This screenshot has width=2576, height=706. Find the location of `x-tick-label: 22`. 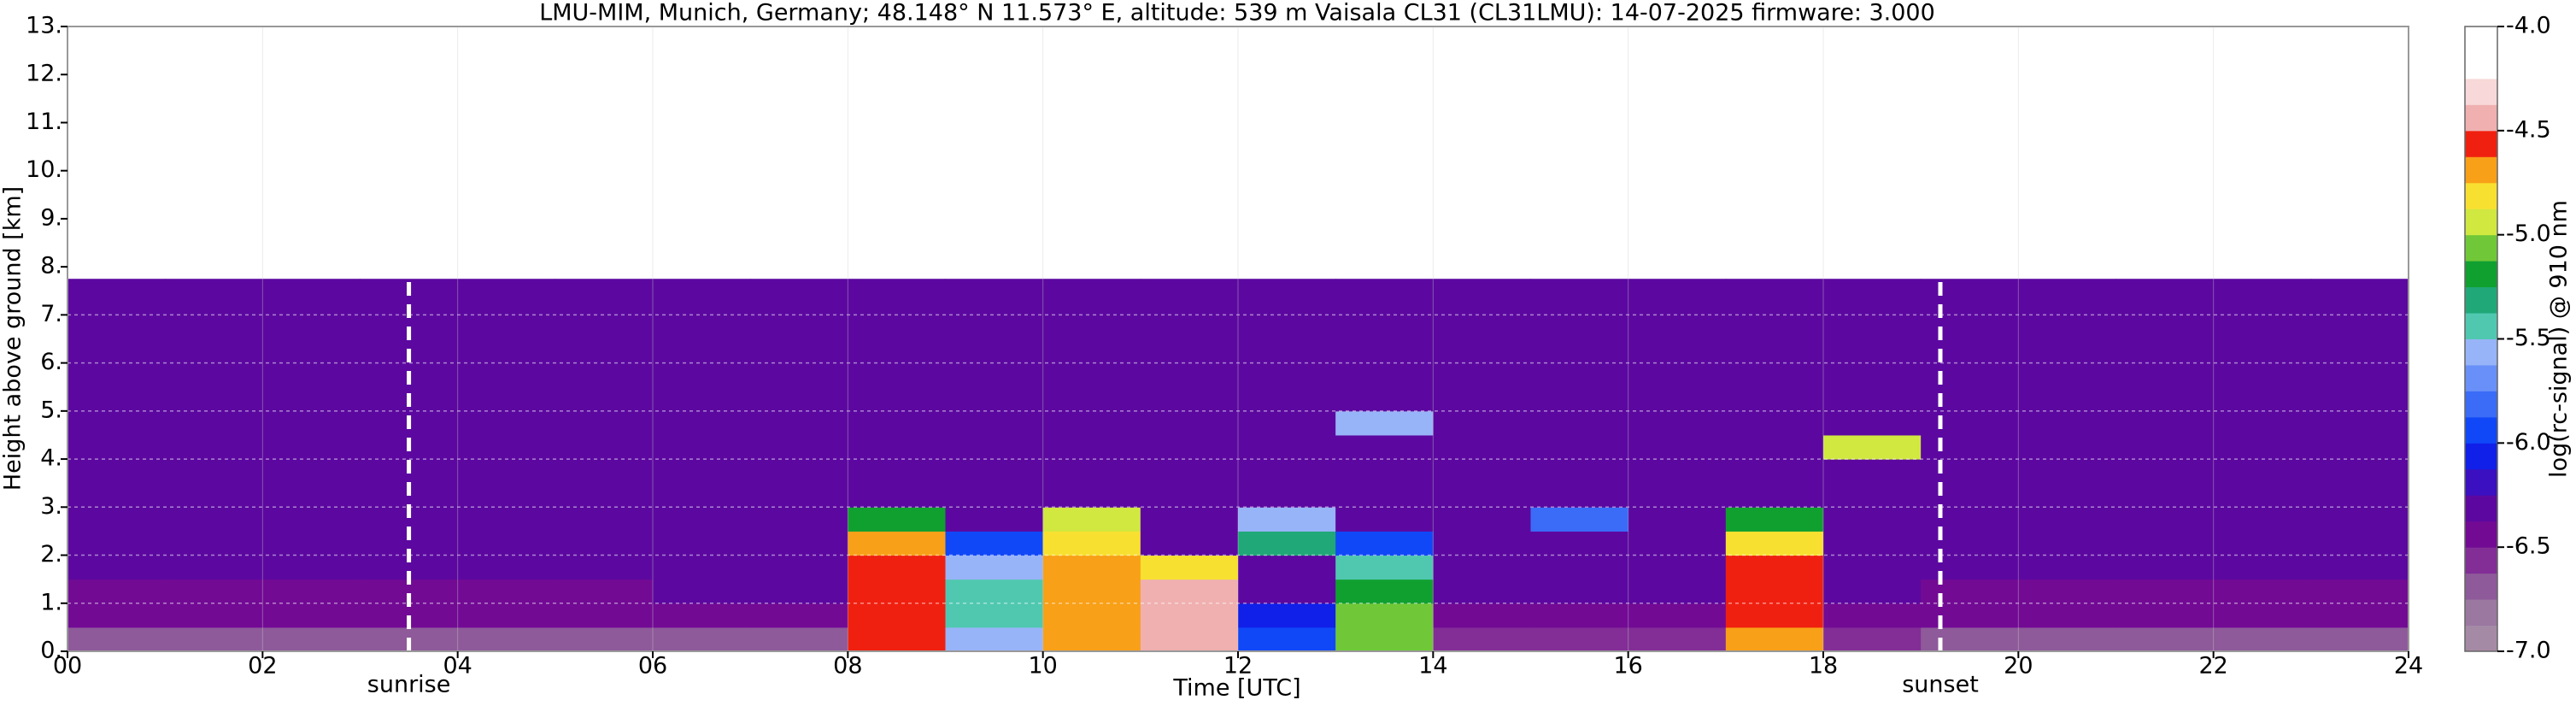

x-tick-label: 22 is located at coordinates (2212, 666).